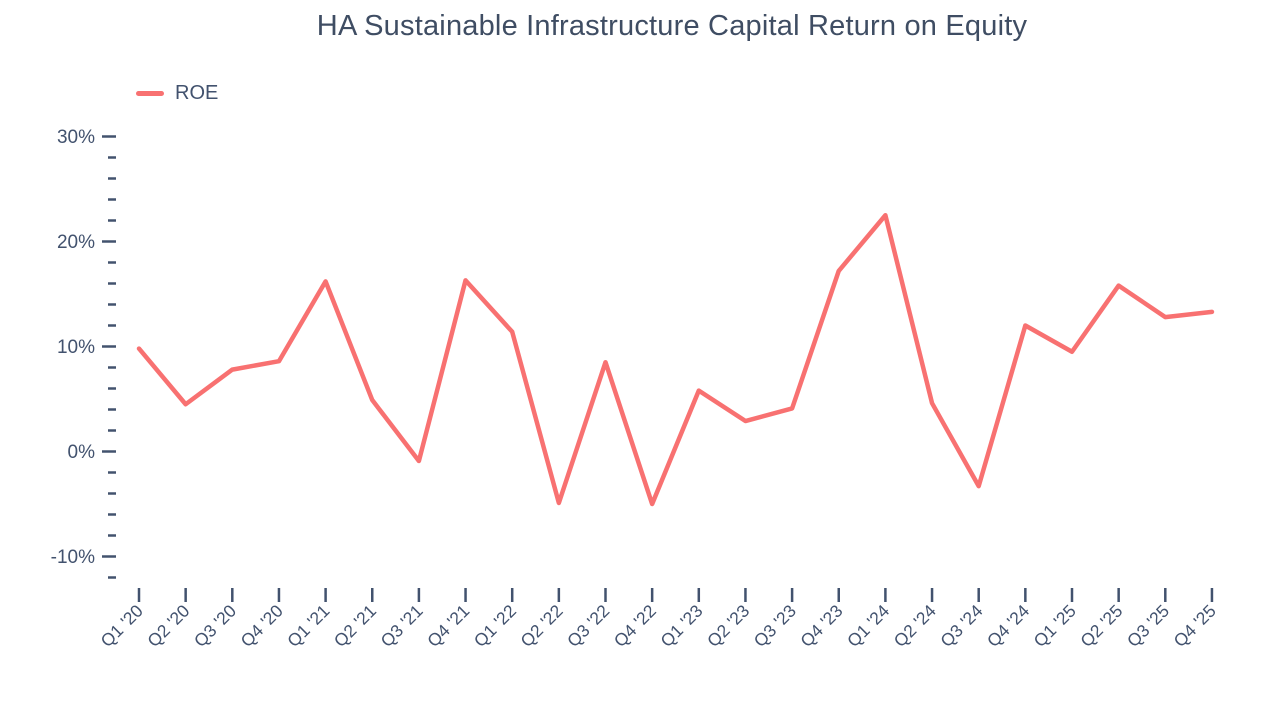  What do you see at coordinates (215, 625) in the screenshot?
I see `x-tick-label: Q3 '20` at bounding box center [215, 625].